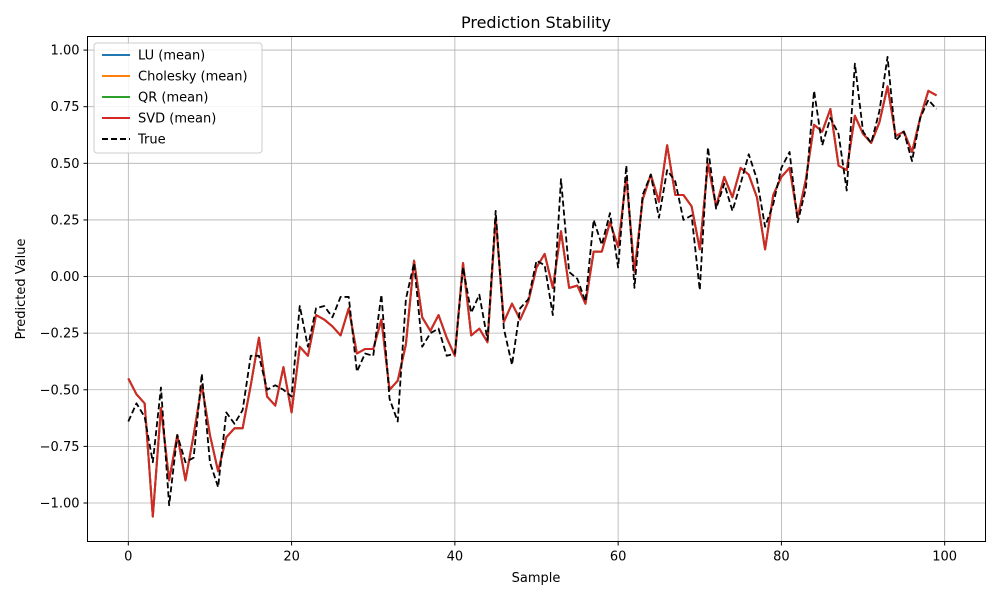  What do you see at coordinates (128, 557) in the screenshot?
I see `x-tick-label: 0` at bounding box center [128, 557].